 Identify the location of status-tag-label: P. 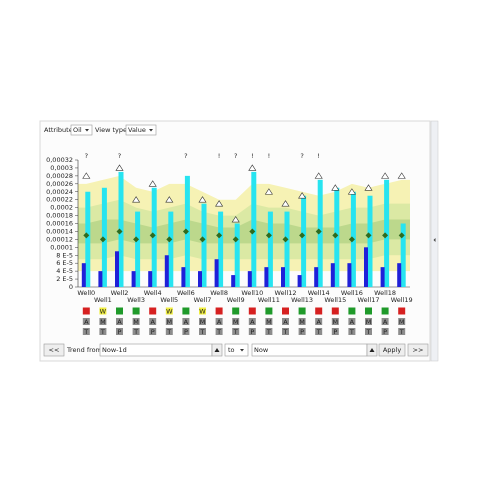
(252, 332).